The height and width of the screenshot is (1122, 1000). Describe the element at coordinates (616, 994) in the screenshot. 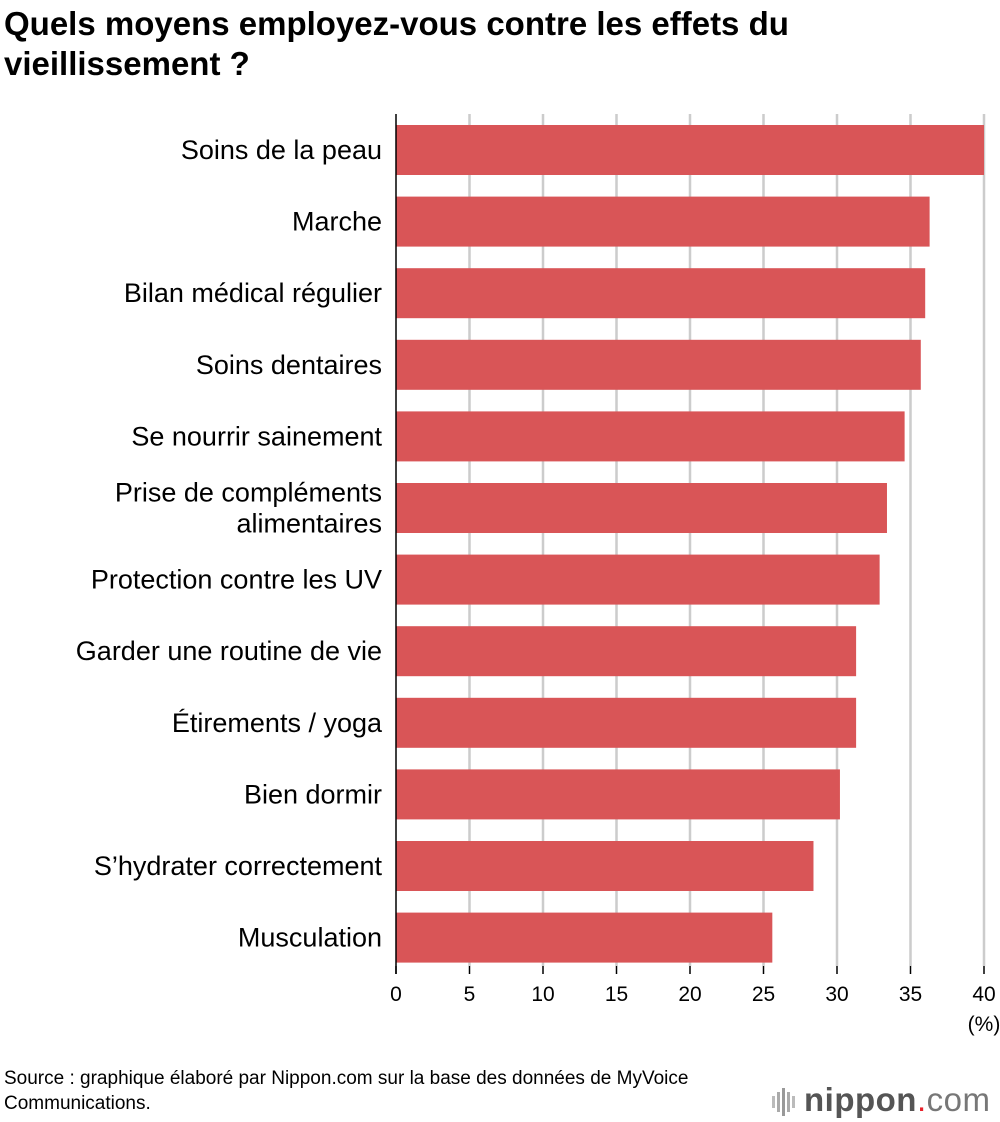

I see `x-tick-label: 15` at that location.